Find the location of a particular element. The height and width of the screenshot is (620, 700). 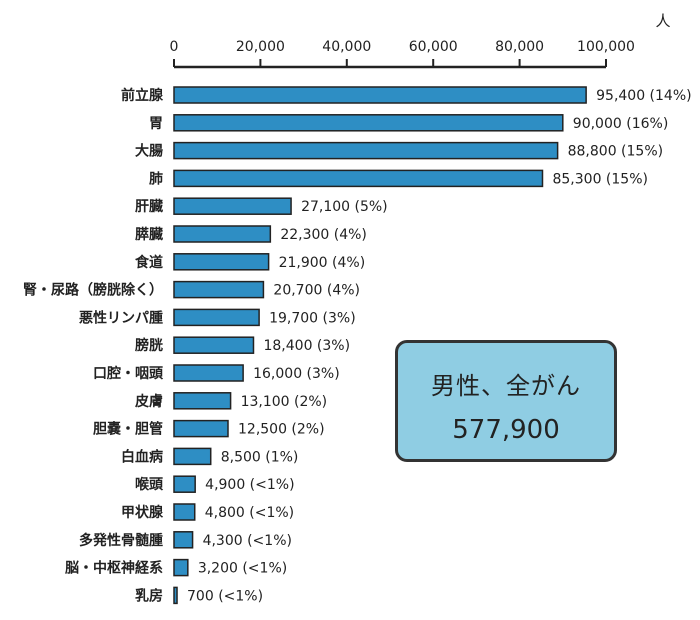

value-label: 19,700 (3%) is located at coordinates (312, 318).